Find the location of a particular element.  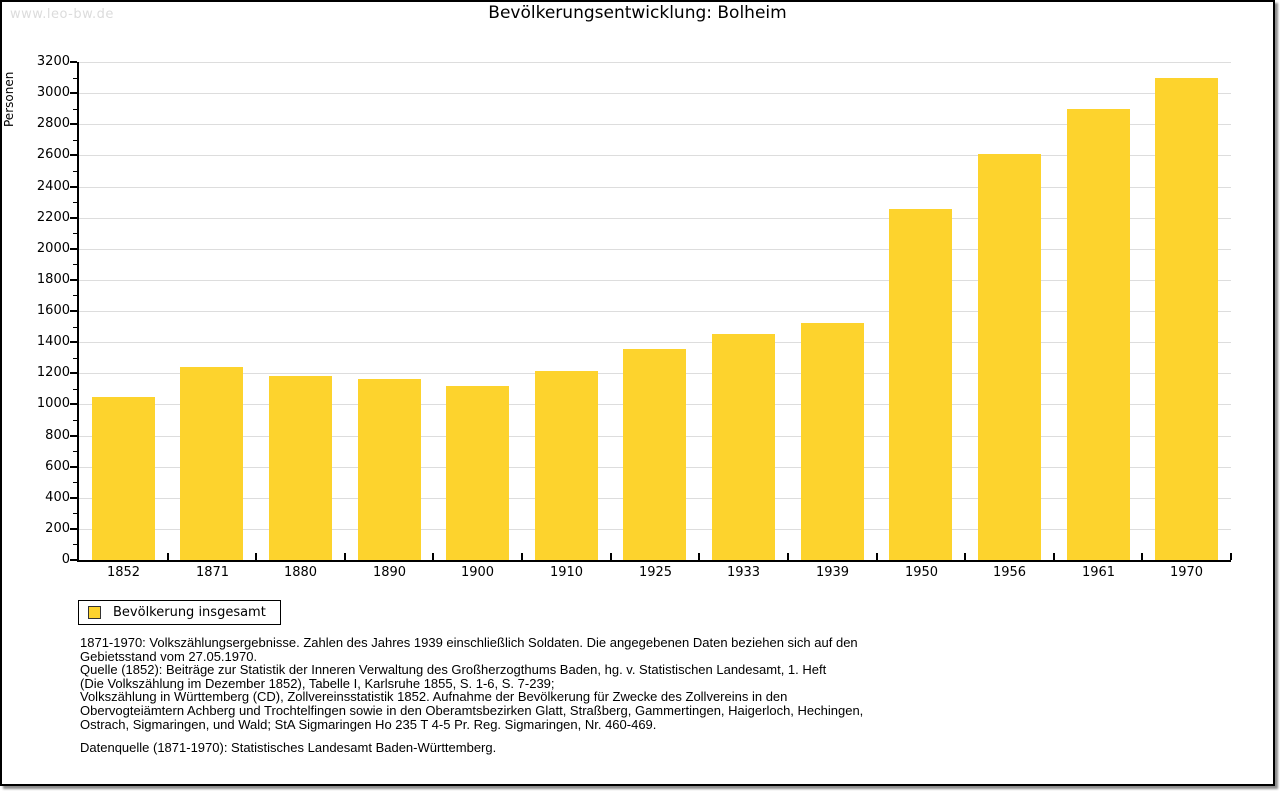

bar-1961 is located at coordinates (1098, 334).